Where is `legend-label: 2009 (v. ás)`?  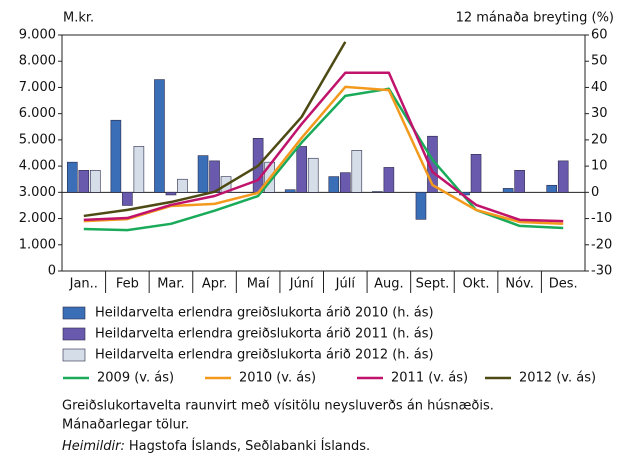
legend-label: 2009 (v. ás) is located at coordinates (135, 378).